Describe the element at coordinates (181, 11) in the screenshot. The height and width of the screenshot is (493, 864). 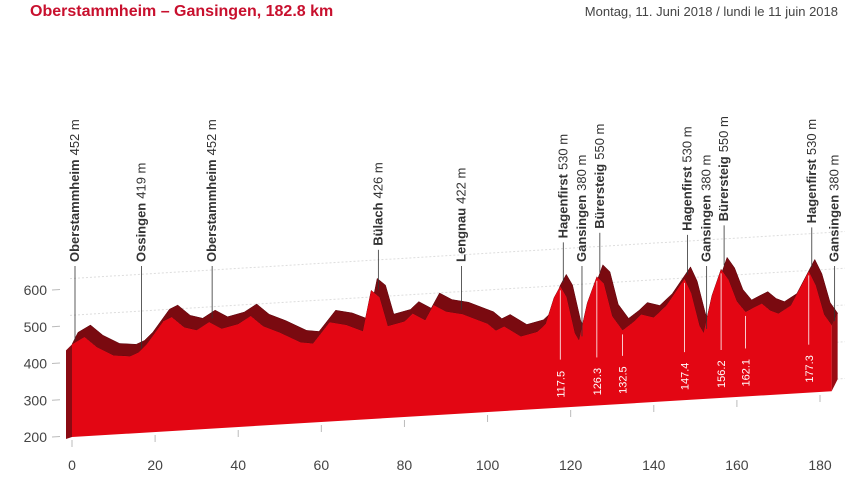
I see `chart-title: Oberstammheim – Gansingen, 182.8 km` at that location.